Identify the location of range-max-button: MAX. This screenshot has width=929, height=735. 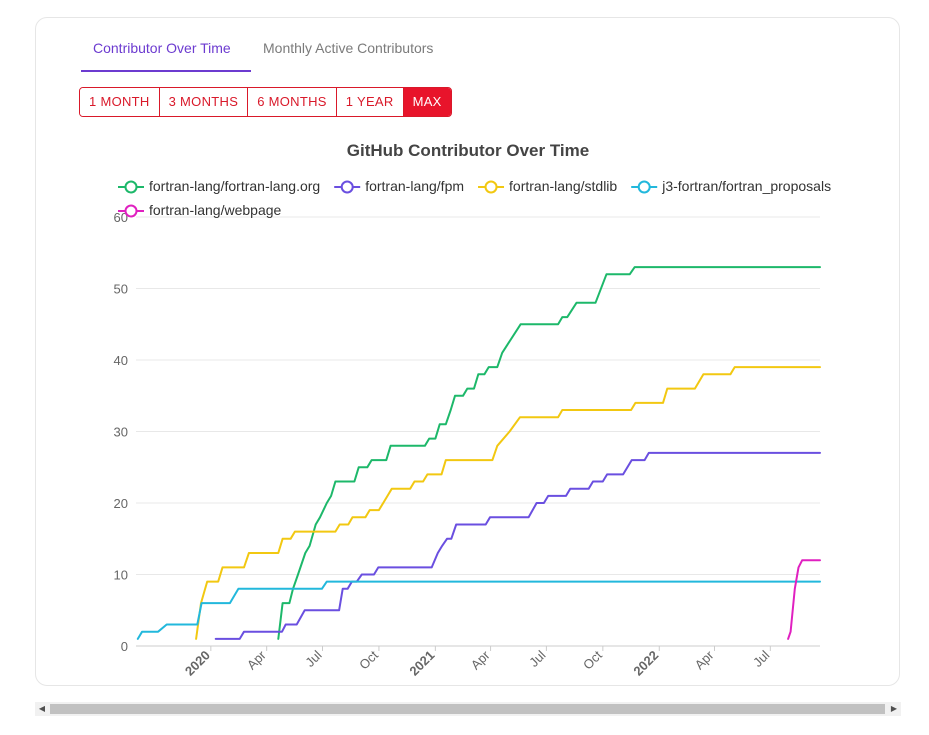
(427, 102).